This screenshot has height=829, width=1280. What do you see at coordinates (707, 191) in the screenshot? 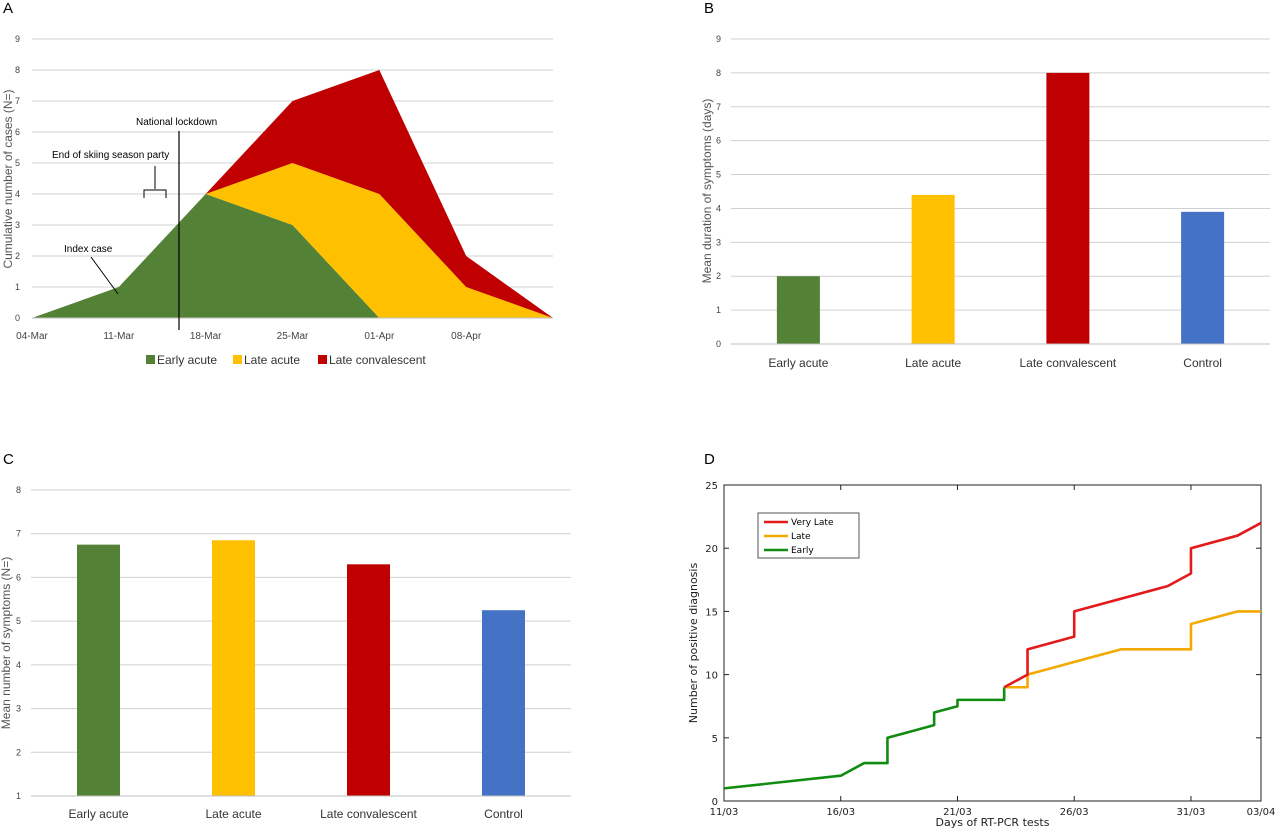
I see `b-y-axis-label: Mean duration of symptoms (days)` at bounding box center [707, 191].